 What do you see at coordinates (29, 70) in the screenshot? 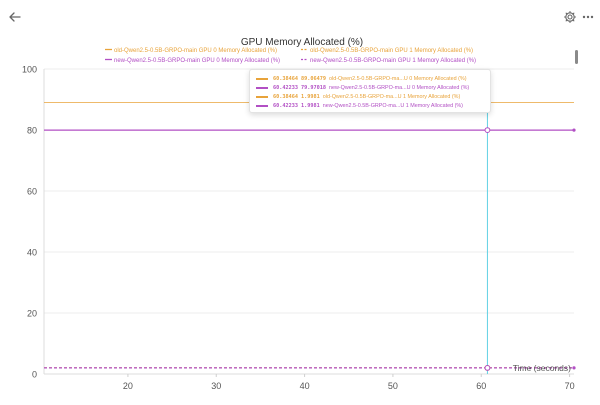
I see `y-tick-label: 100` at bounding box center [29, 70].